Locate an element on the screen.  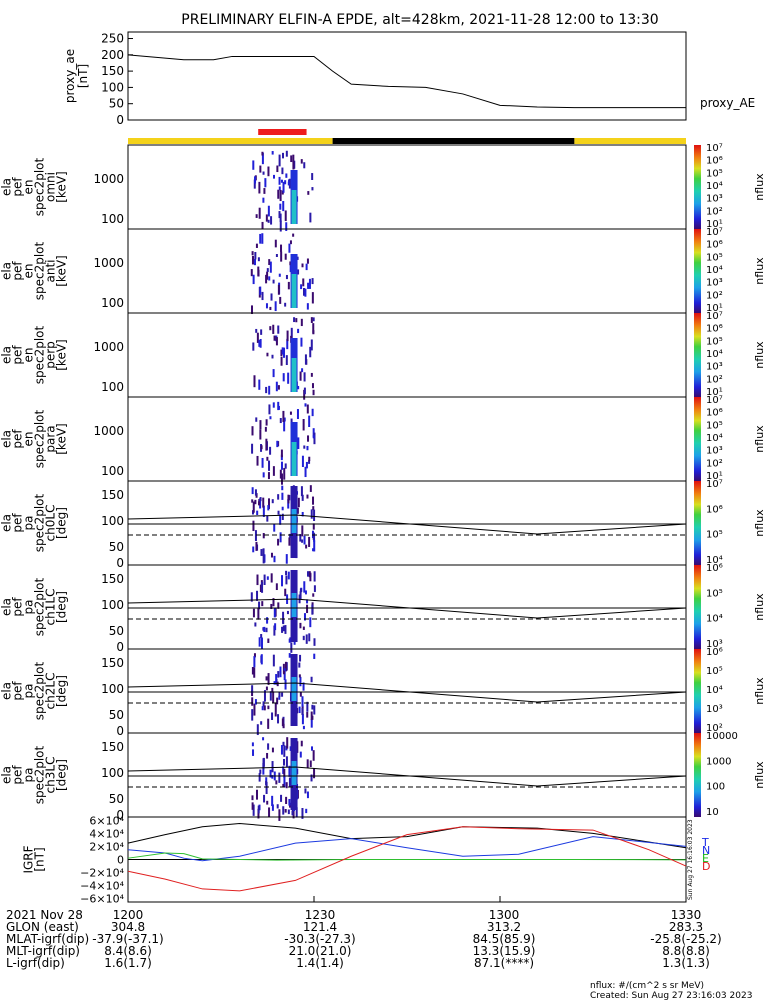
ytick-label: 6×10⁴ is located at coordinates (106, 820).